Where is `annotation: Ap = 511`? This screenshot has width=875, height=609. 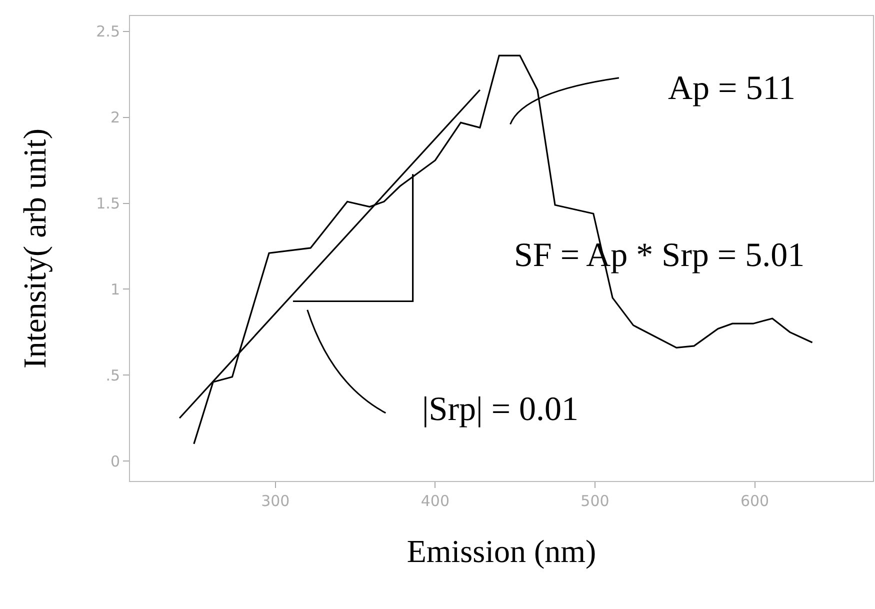
annotation: Ap = 511 is located at coordinates (732, 88).